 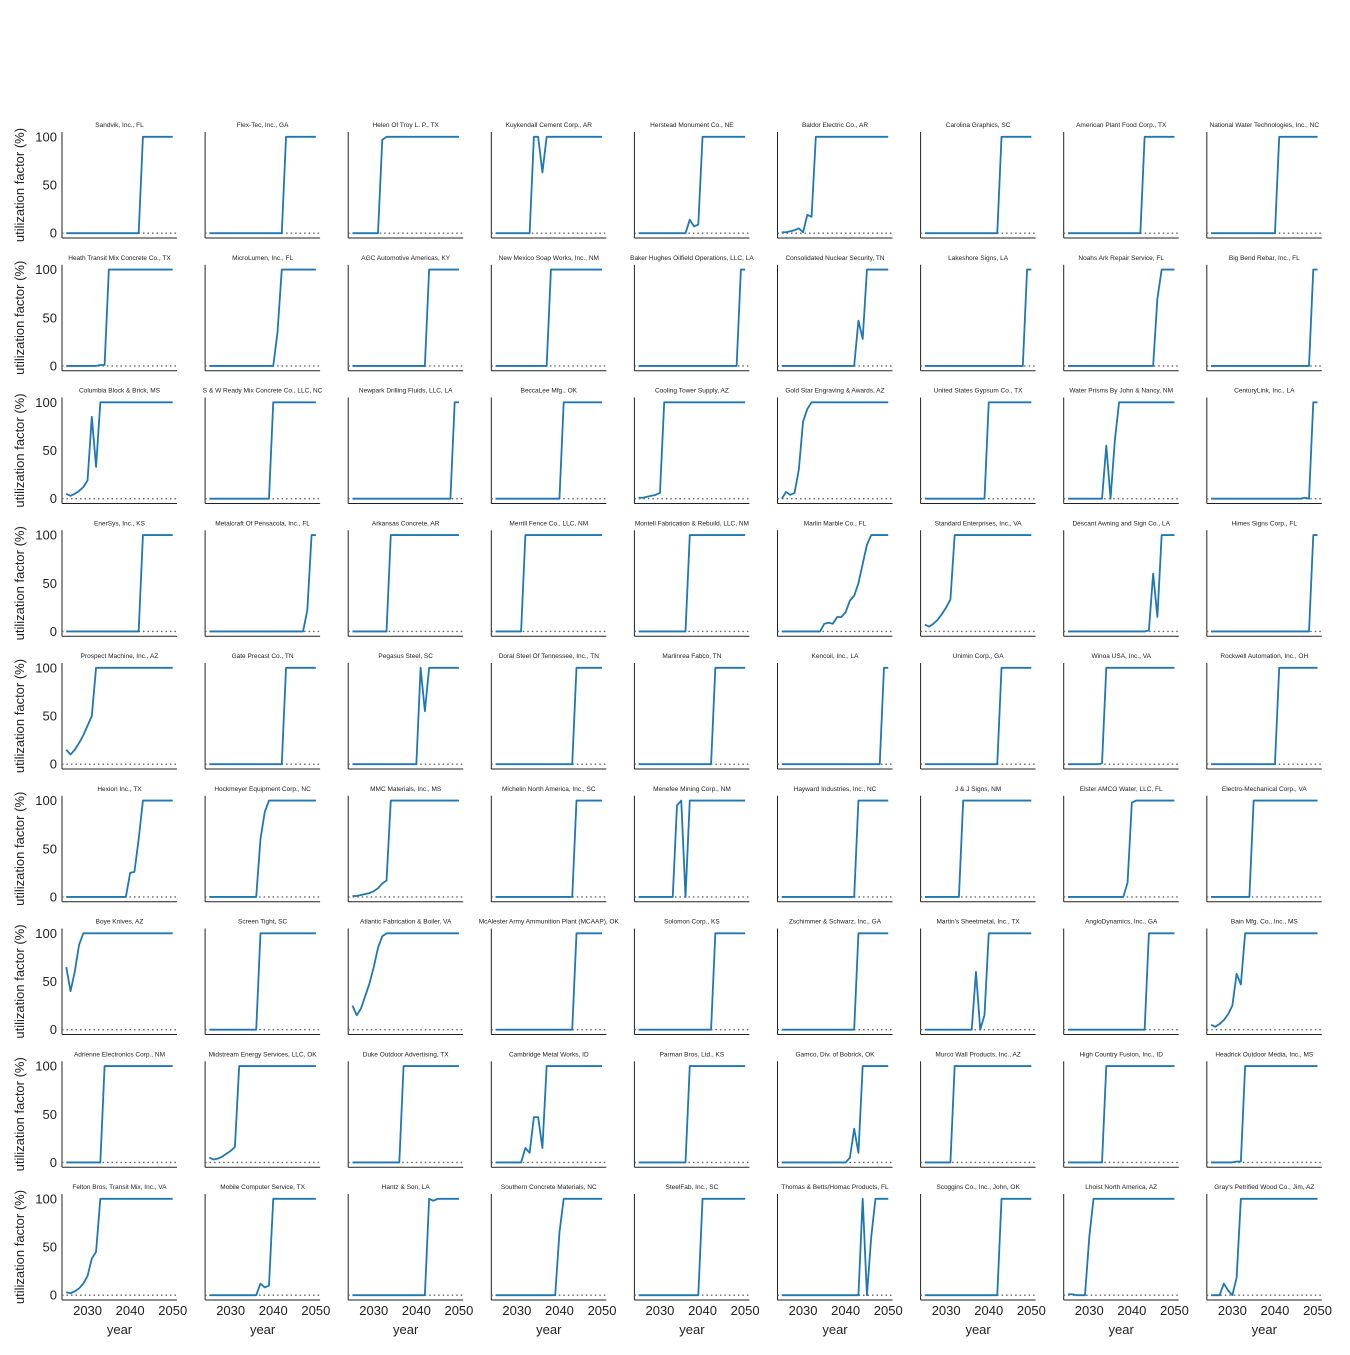 What do you see at coordinates (1121, 180) in the screenshot?
I see `panel: American Plant Food Corp., TX` at bounding box center [1121, 180].